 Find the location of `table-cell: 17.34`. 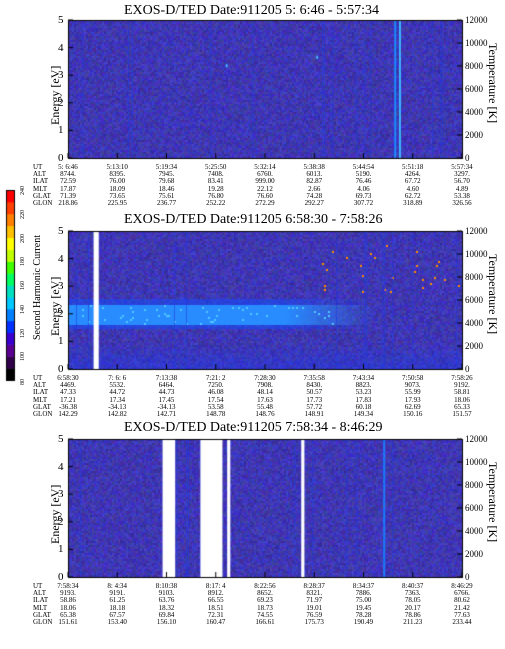

table-cell: 17.34 is located at coordinates (117, 399).